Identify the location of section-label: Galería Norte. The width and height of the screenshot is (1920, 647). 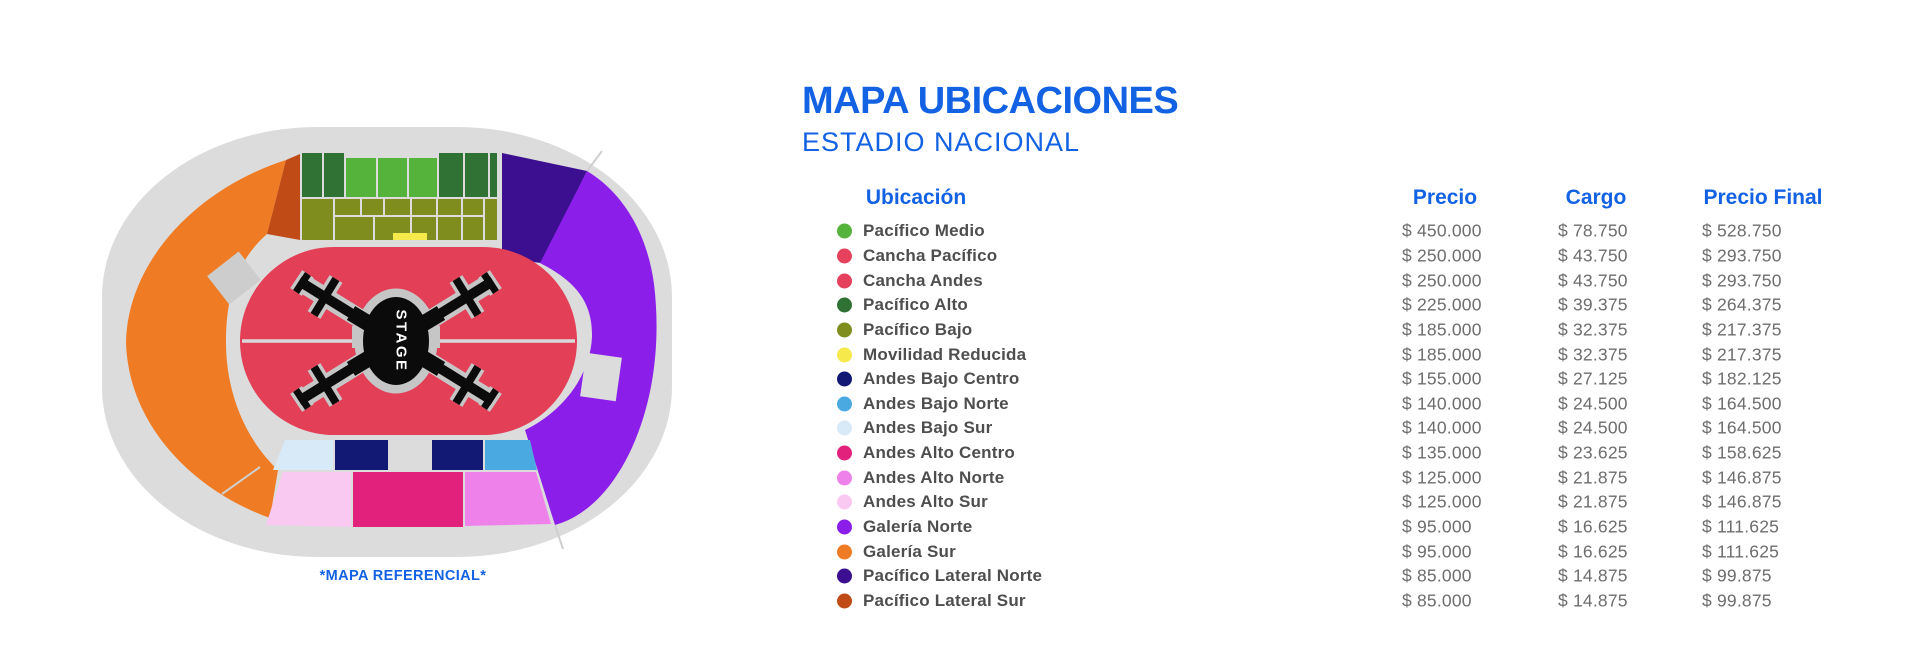
(918, 526).